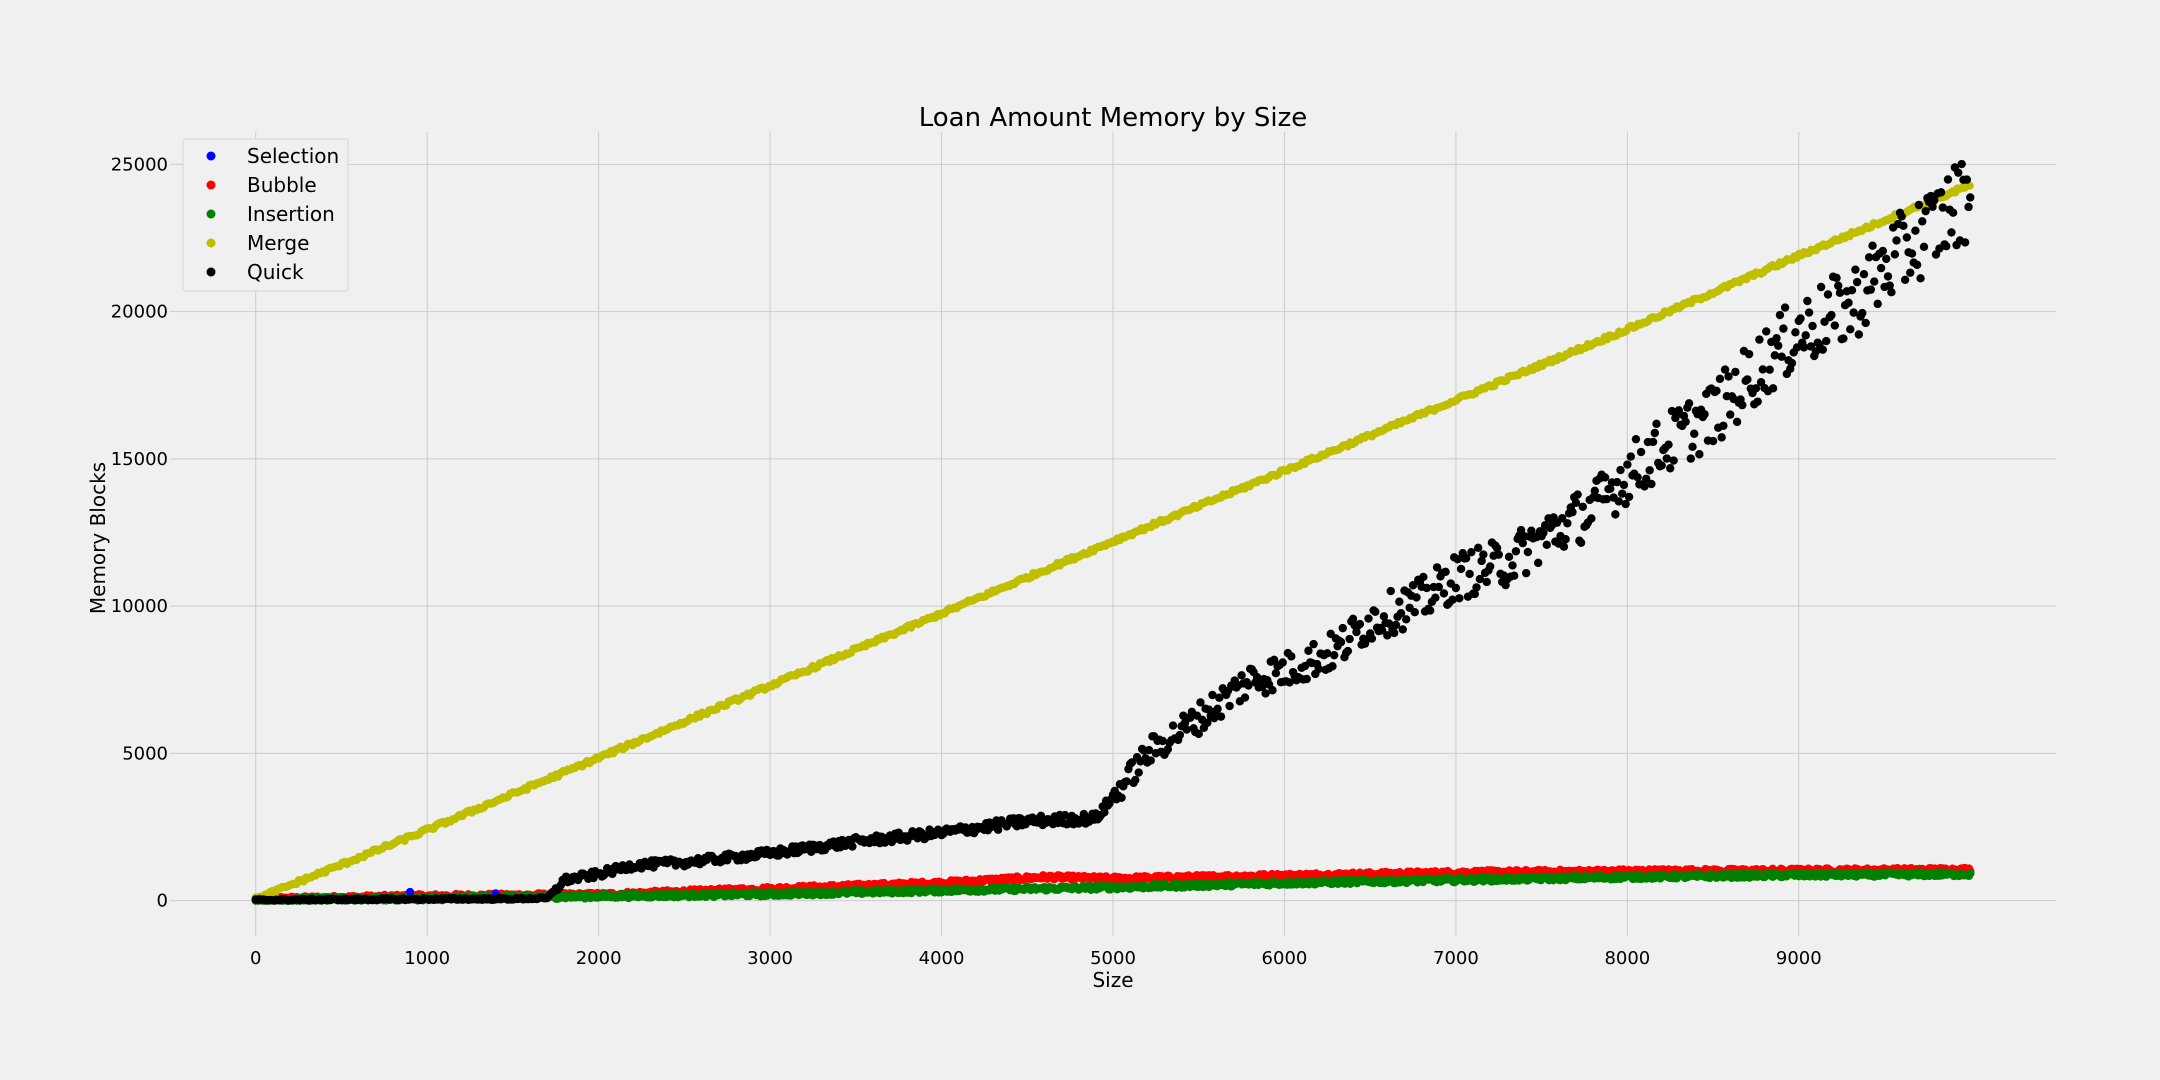 This screenshot has width=2160, height=1080. Describe the element at coordinates (770, 958) in the screenshot. I see `x-tick-label: 3000` at that location.